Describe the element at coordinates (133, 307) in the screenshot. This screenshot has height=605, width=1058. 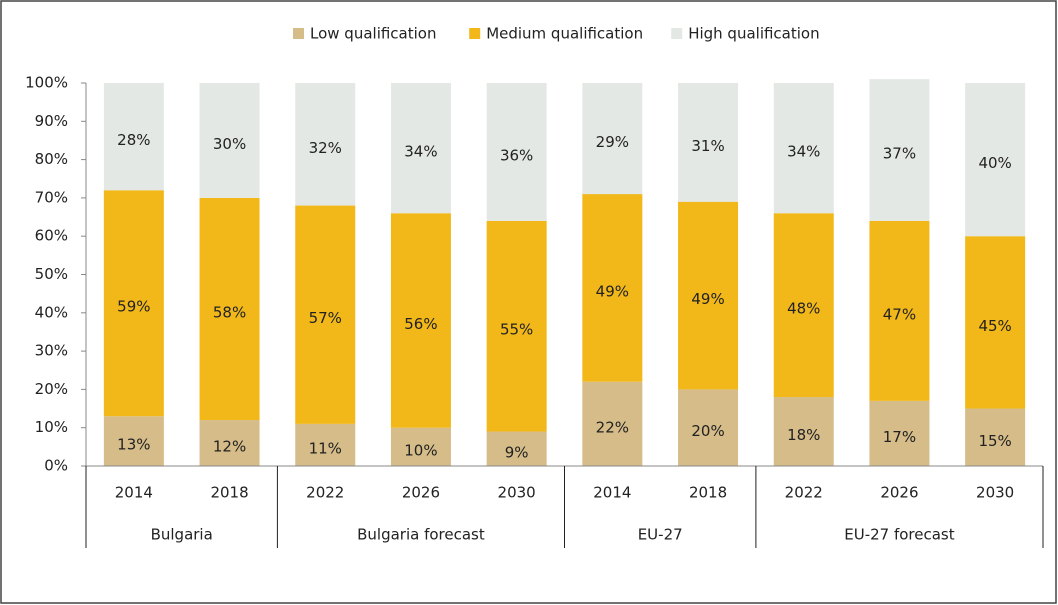
I see `data-label: 59%` at that location.